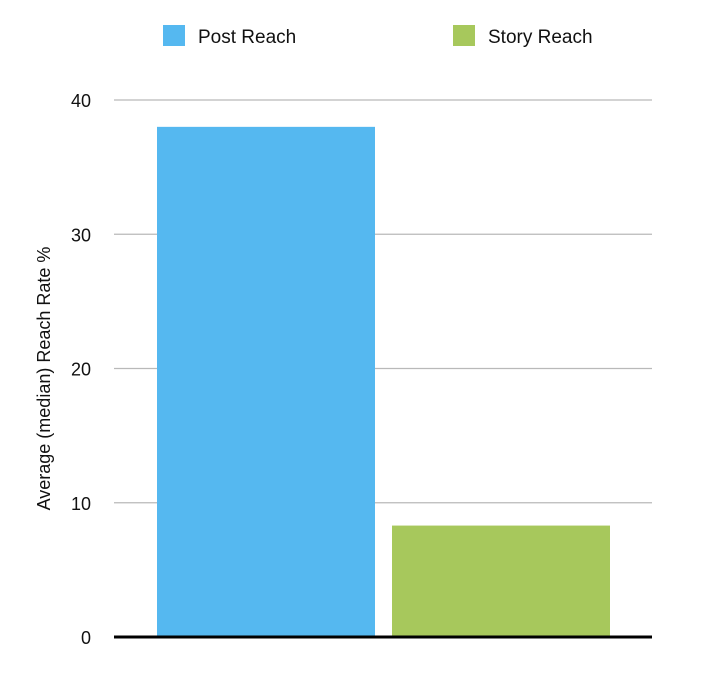 The height and width of the screenshot is (684, 708). I want to click on y-tick-label: 20, so click(81, 370).